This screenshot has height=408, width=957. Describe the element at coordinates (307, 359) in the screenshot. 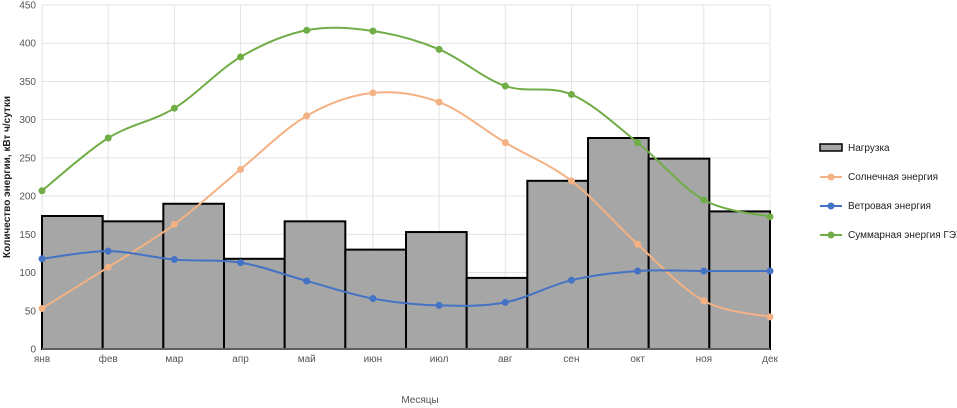

I see `x-tick-label: май` at that location.